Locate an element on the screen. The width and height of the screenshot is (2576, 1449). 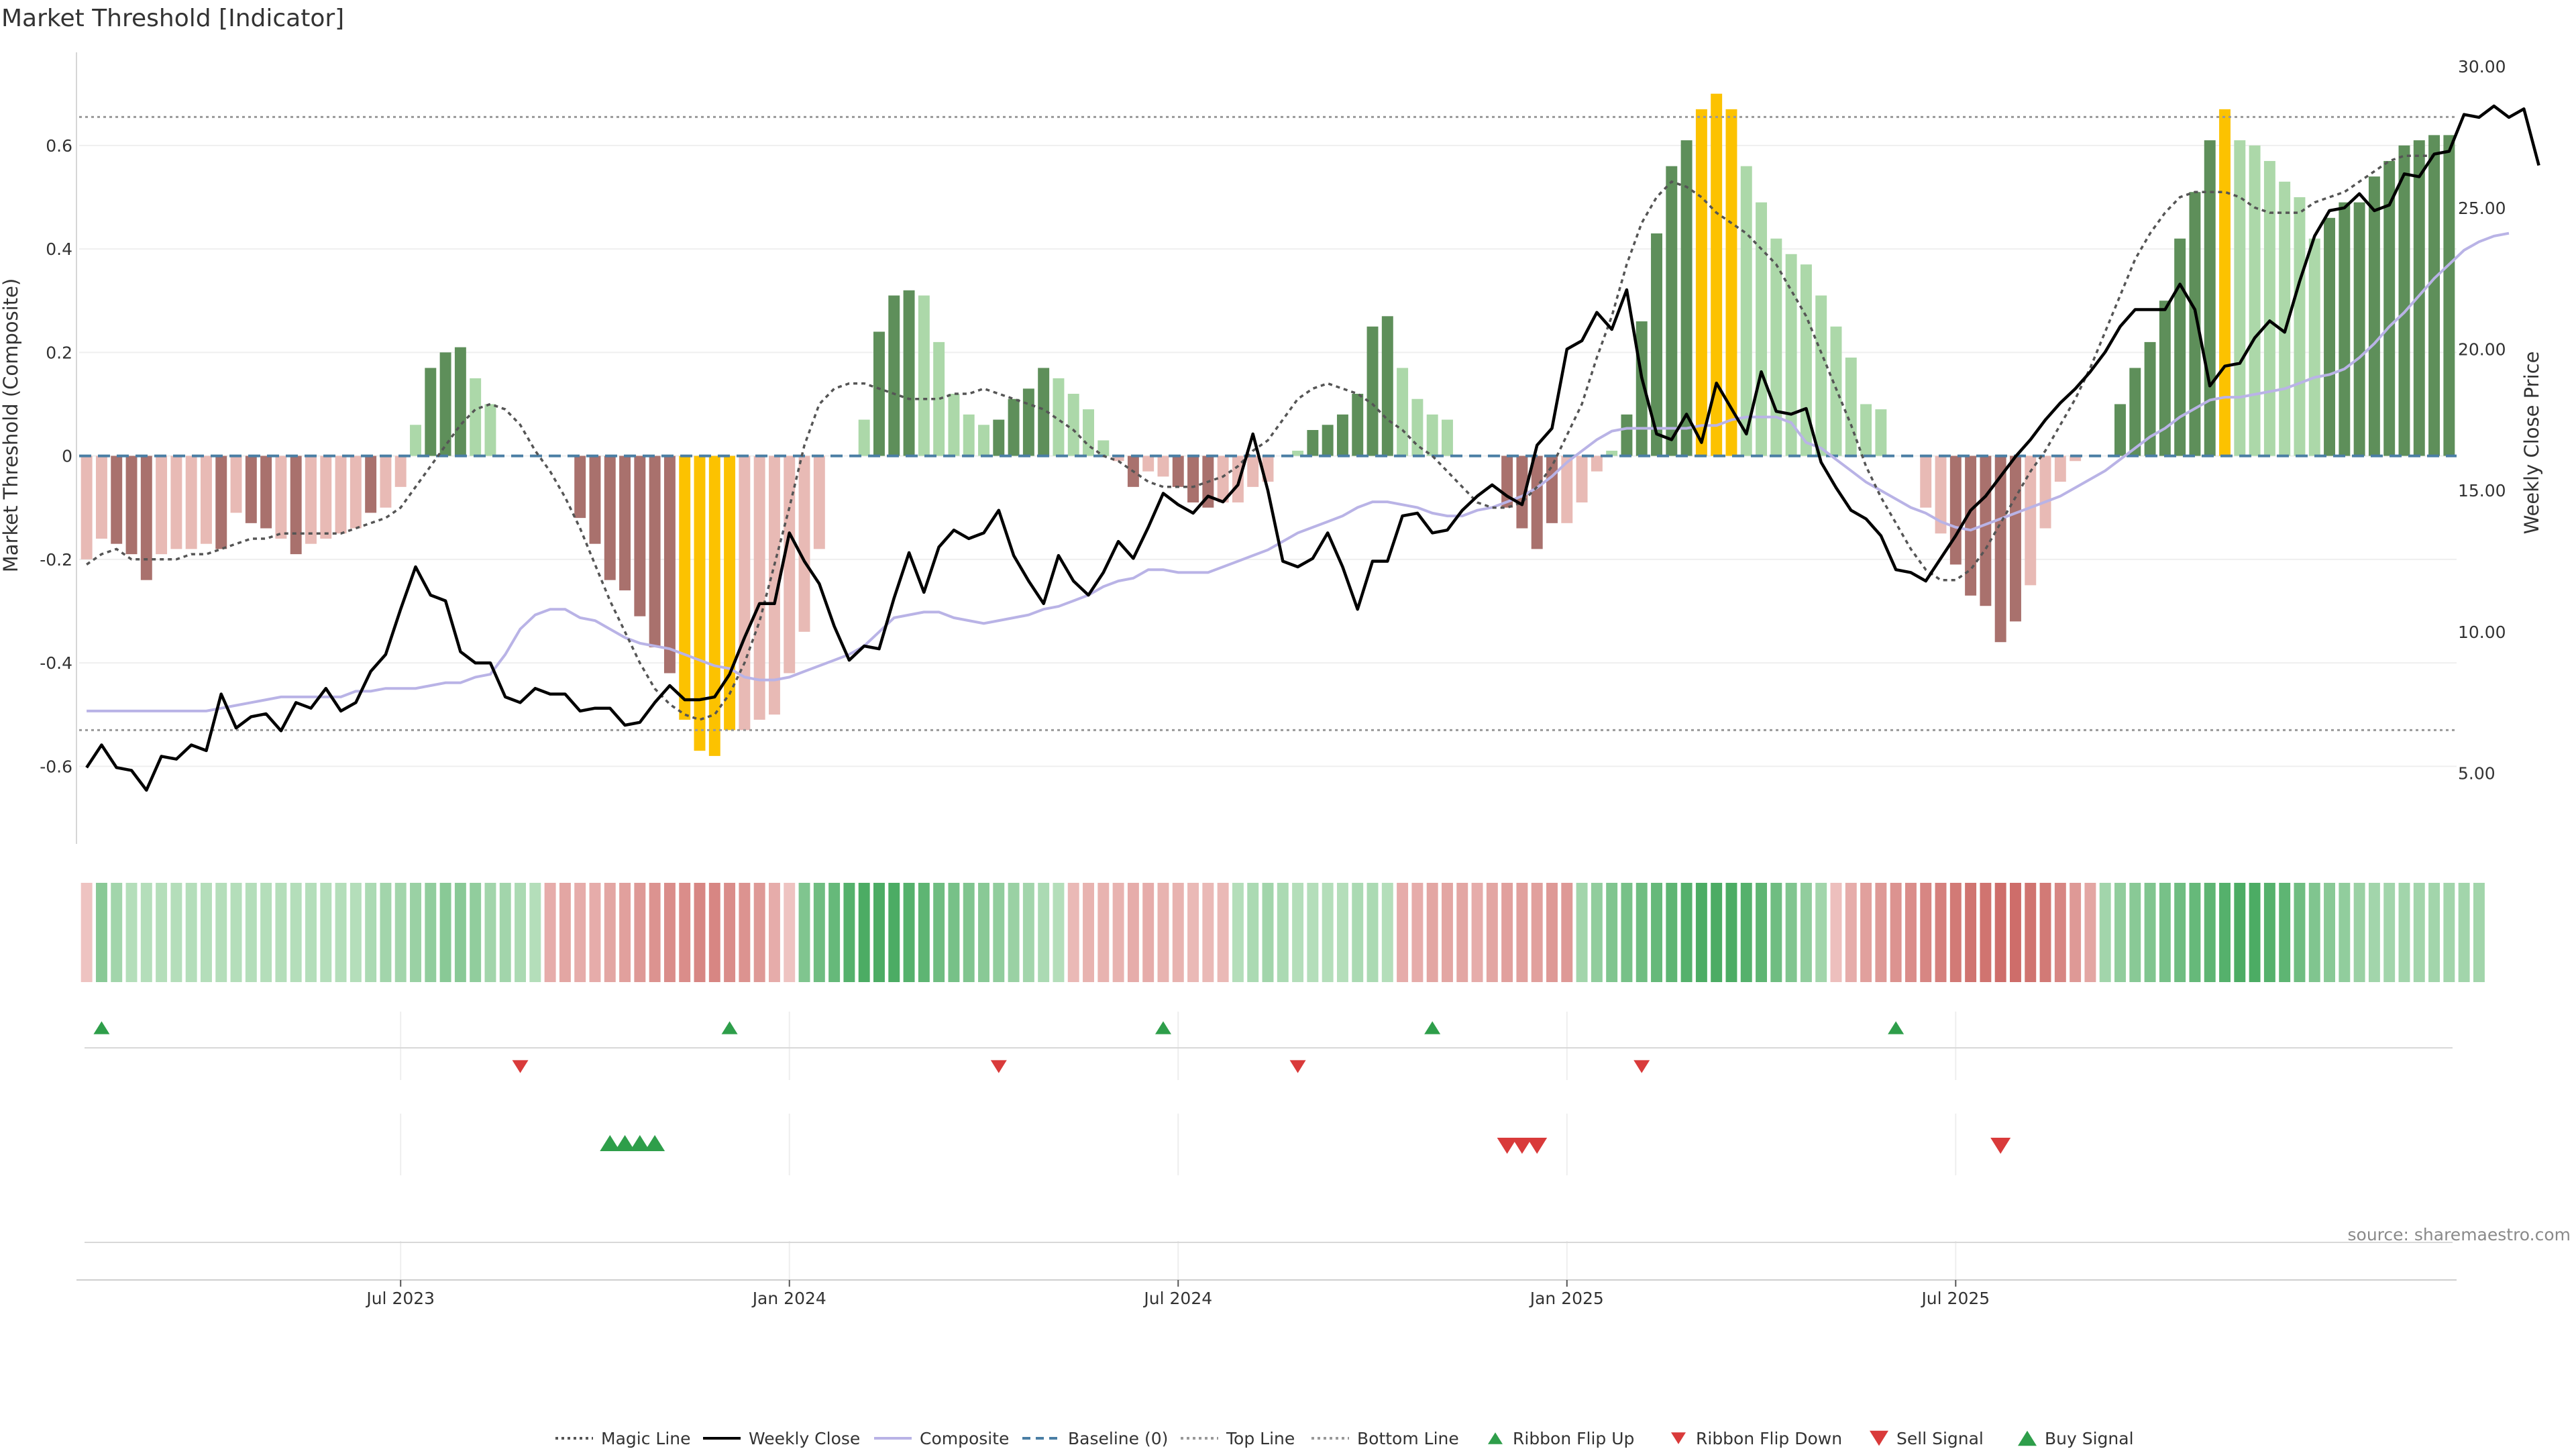
buy-signal-marker is located at coordinates (624, 1143).